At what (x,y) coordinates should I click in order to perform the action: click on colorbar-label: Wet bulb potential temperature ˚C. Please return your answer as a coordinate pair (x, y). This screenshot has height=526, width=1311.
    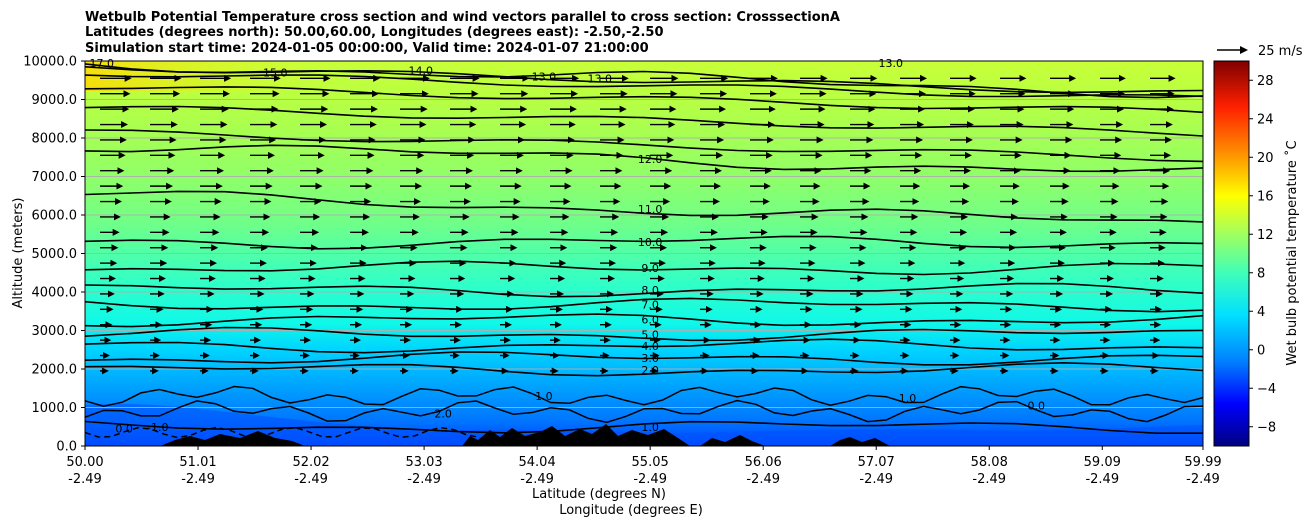
    Looking at the image, I should click on (1292, 252).